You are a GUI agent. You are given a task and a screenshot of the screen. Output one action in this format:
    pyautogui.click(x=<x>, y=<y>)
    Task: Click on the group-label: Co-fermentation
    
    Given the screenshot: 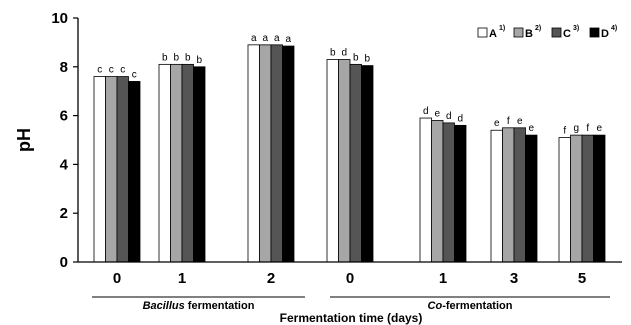 What is the action you would take?
    pyautogui.click(x=470, y=306)
    